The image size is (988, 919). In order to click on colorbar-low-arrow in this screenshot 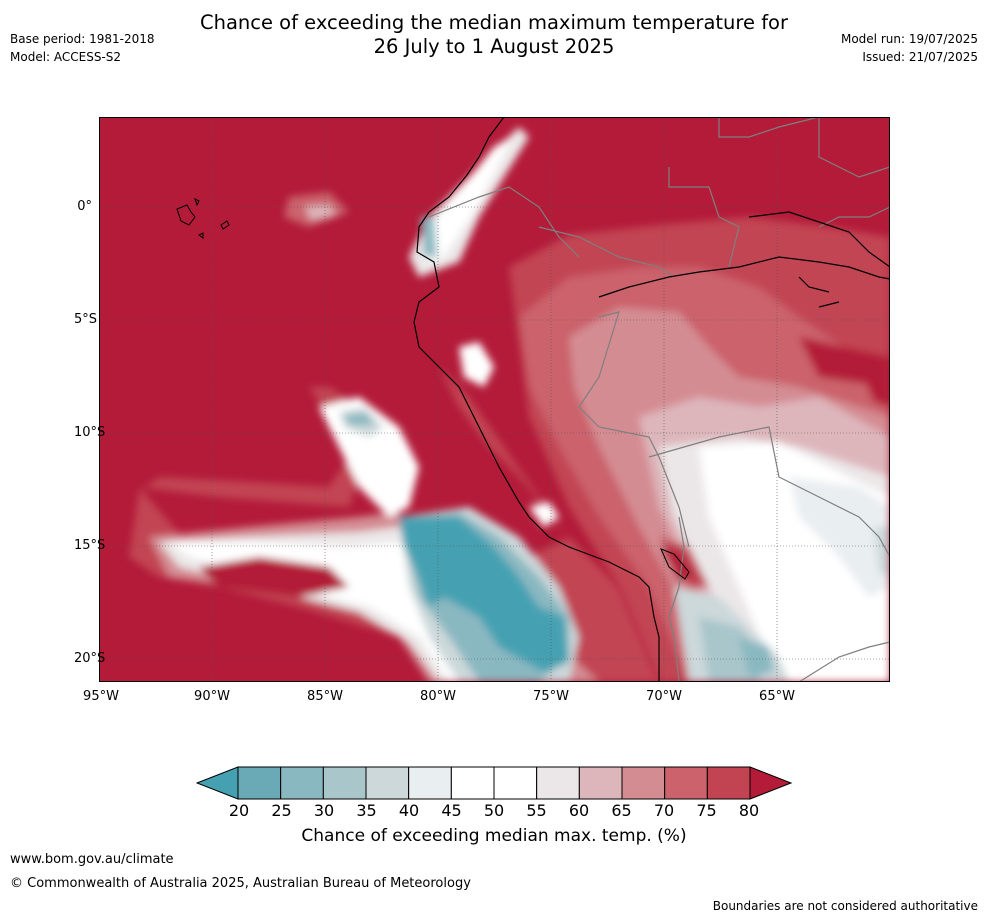, I will do `click(217, 783)`.